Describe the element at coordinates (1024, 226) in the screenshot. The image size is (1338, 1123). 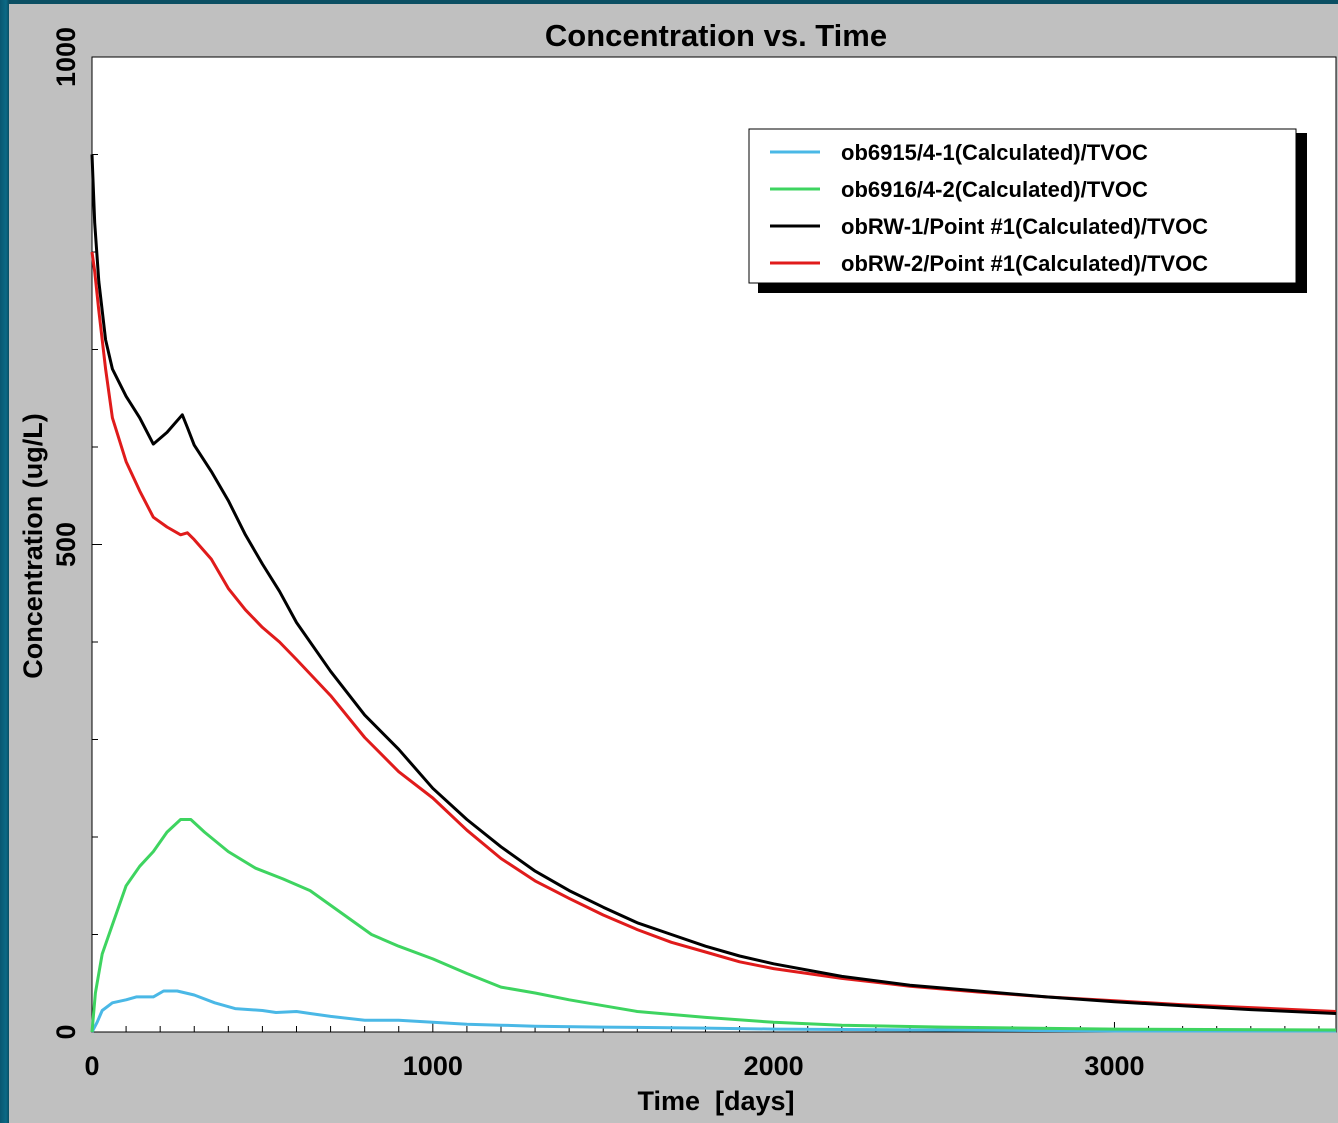
I see `legend-label: obRW-1/Point #1(Calculated)/TVOC` at that location.